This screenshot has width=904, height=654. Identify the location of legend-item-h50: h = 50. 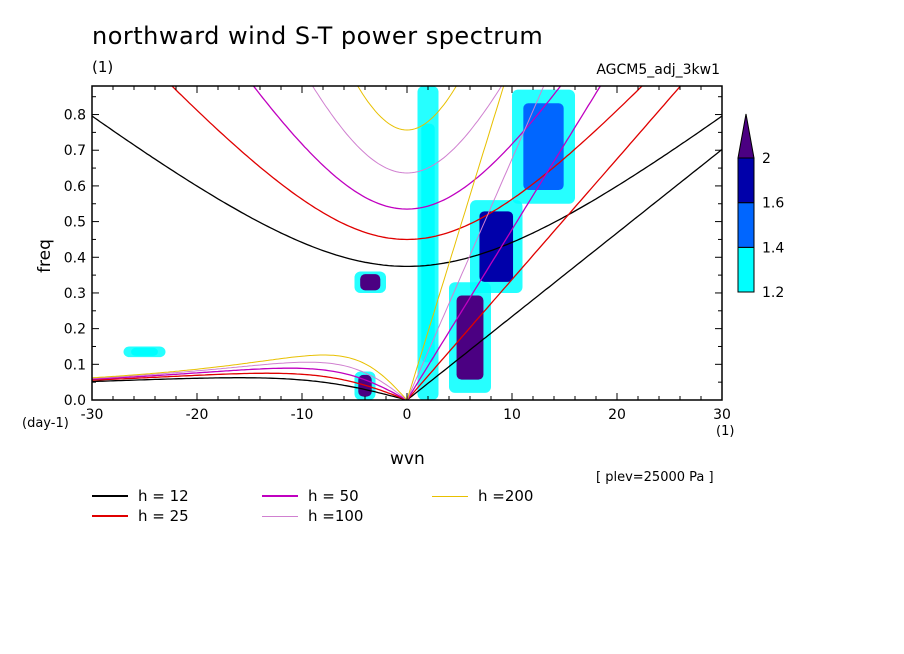
(310, 496).